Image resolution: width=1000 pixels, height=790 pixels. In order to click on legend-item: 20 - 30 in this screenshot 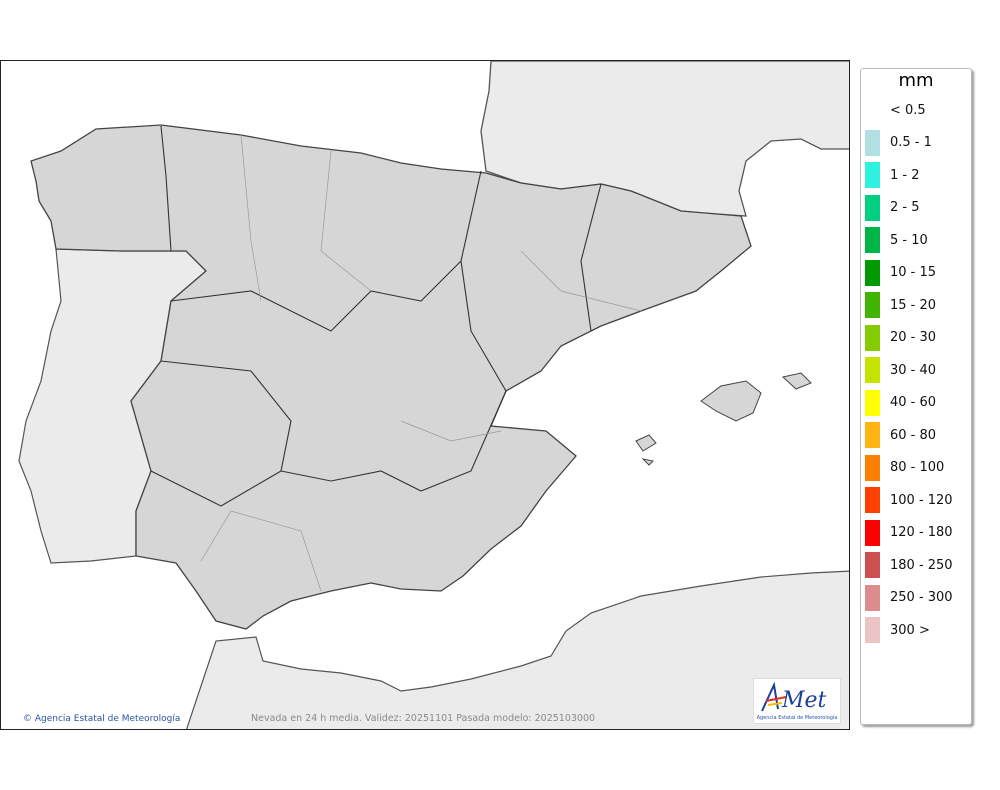, I will do `click(901, 337)`.